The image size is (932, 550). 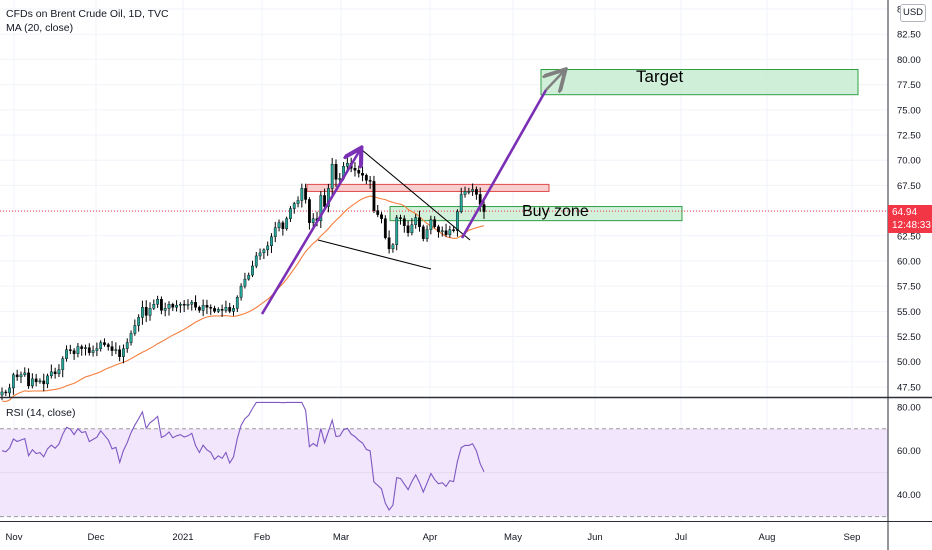 What do you see at coordinates (909, 337) in the screenshot?
I see `price-tick-label: 52.50` at bounding box center [909, 337].